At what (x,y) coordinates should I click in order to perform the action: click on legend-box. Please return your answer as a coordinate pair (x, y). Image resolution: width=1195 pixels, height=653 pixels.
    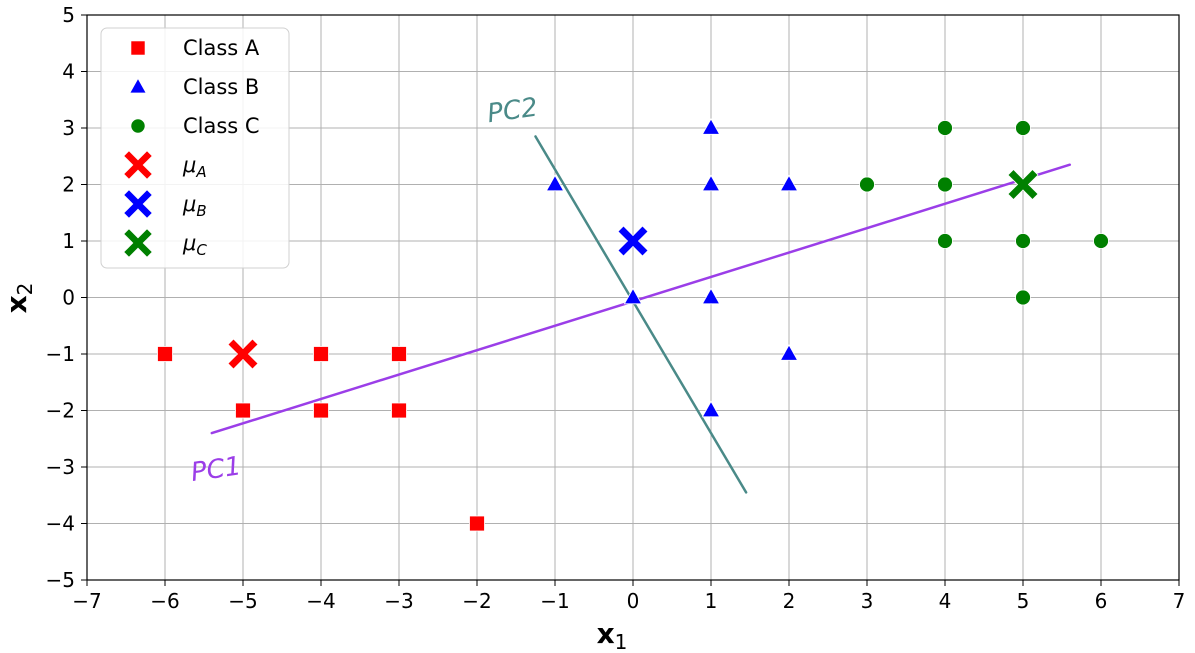
    Looking at the image, I should click on (195, 148).